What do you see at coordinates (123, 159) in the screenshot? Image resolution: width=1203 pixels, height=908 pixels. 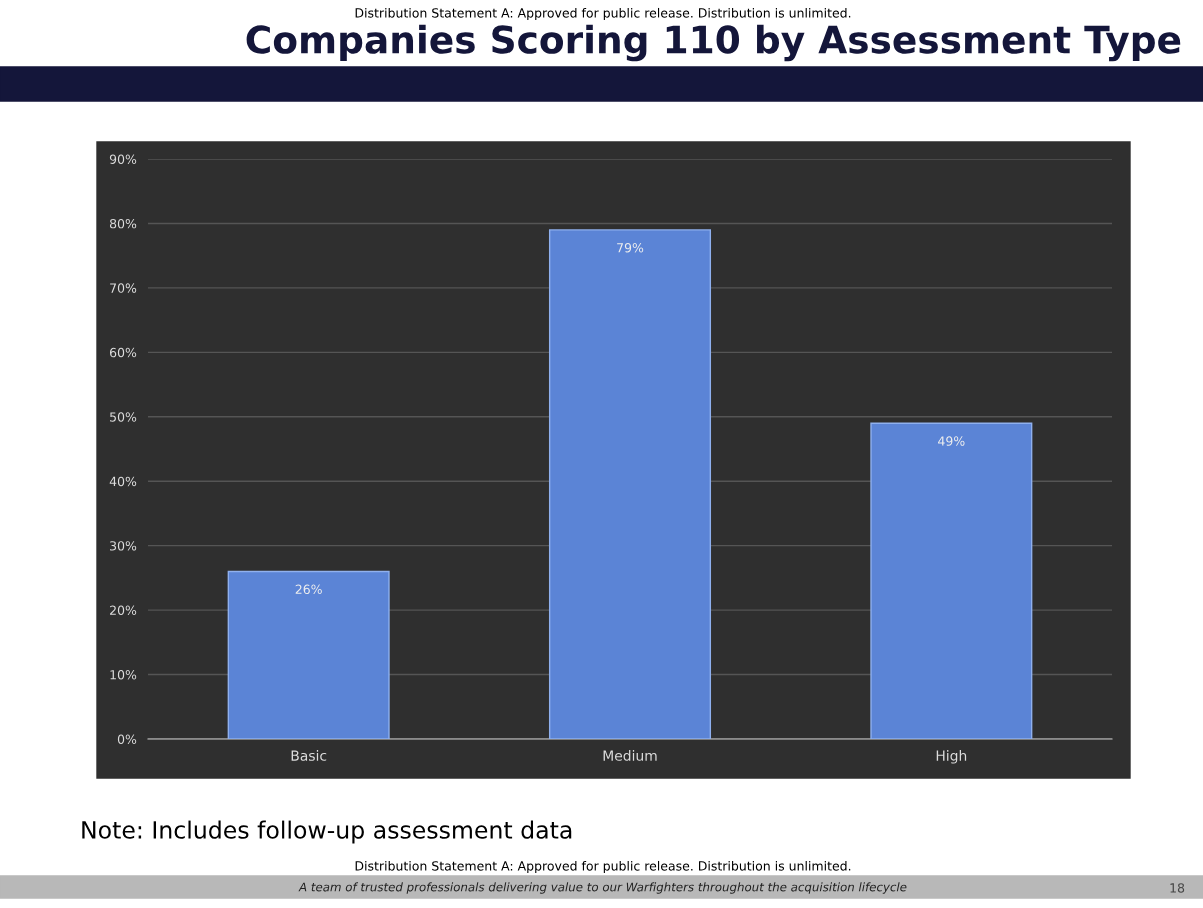 I see `y-tick-label: 90%` at bounding box center [123, 159].